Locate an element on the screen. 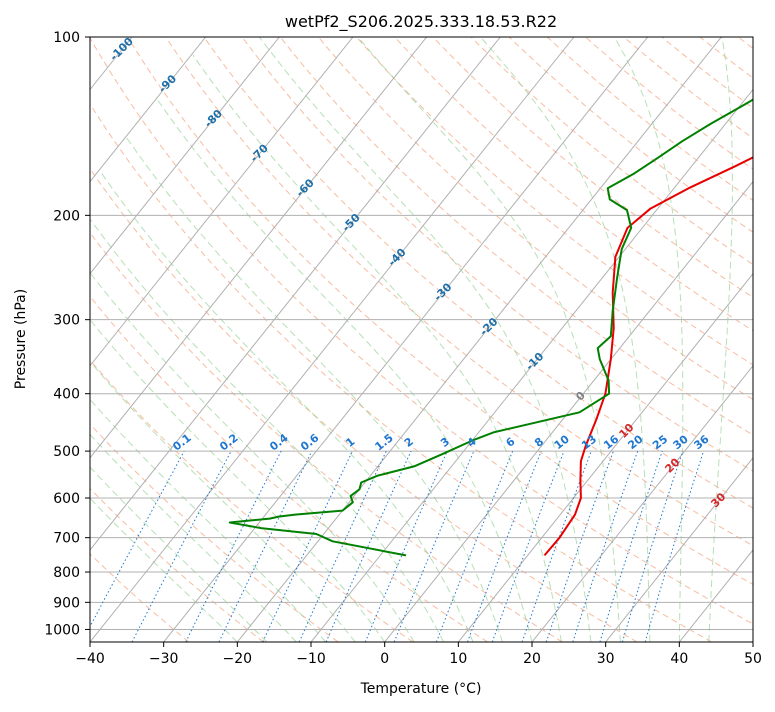 This screenshot has width=775, height=712. x-tick-label: −20 is located at coordinates (238, 659).